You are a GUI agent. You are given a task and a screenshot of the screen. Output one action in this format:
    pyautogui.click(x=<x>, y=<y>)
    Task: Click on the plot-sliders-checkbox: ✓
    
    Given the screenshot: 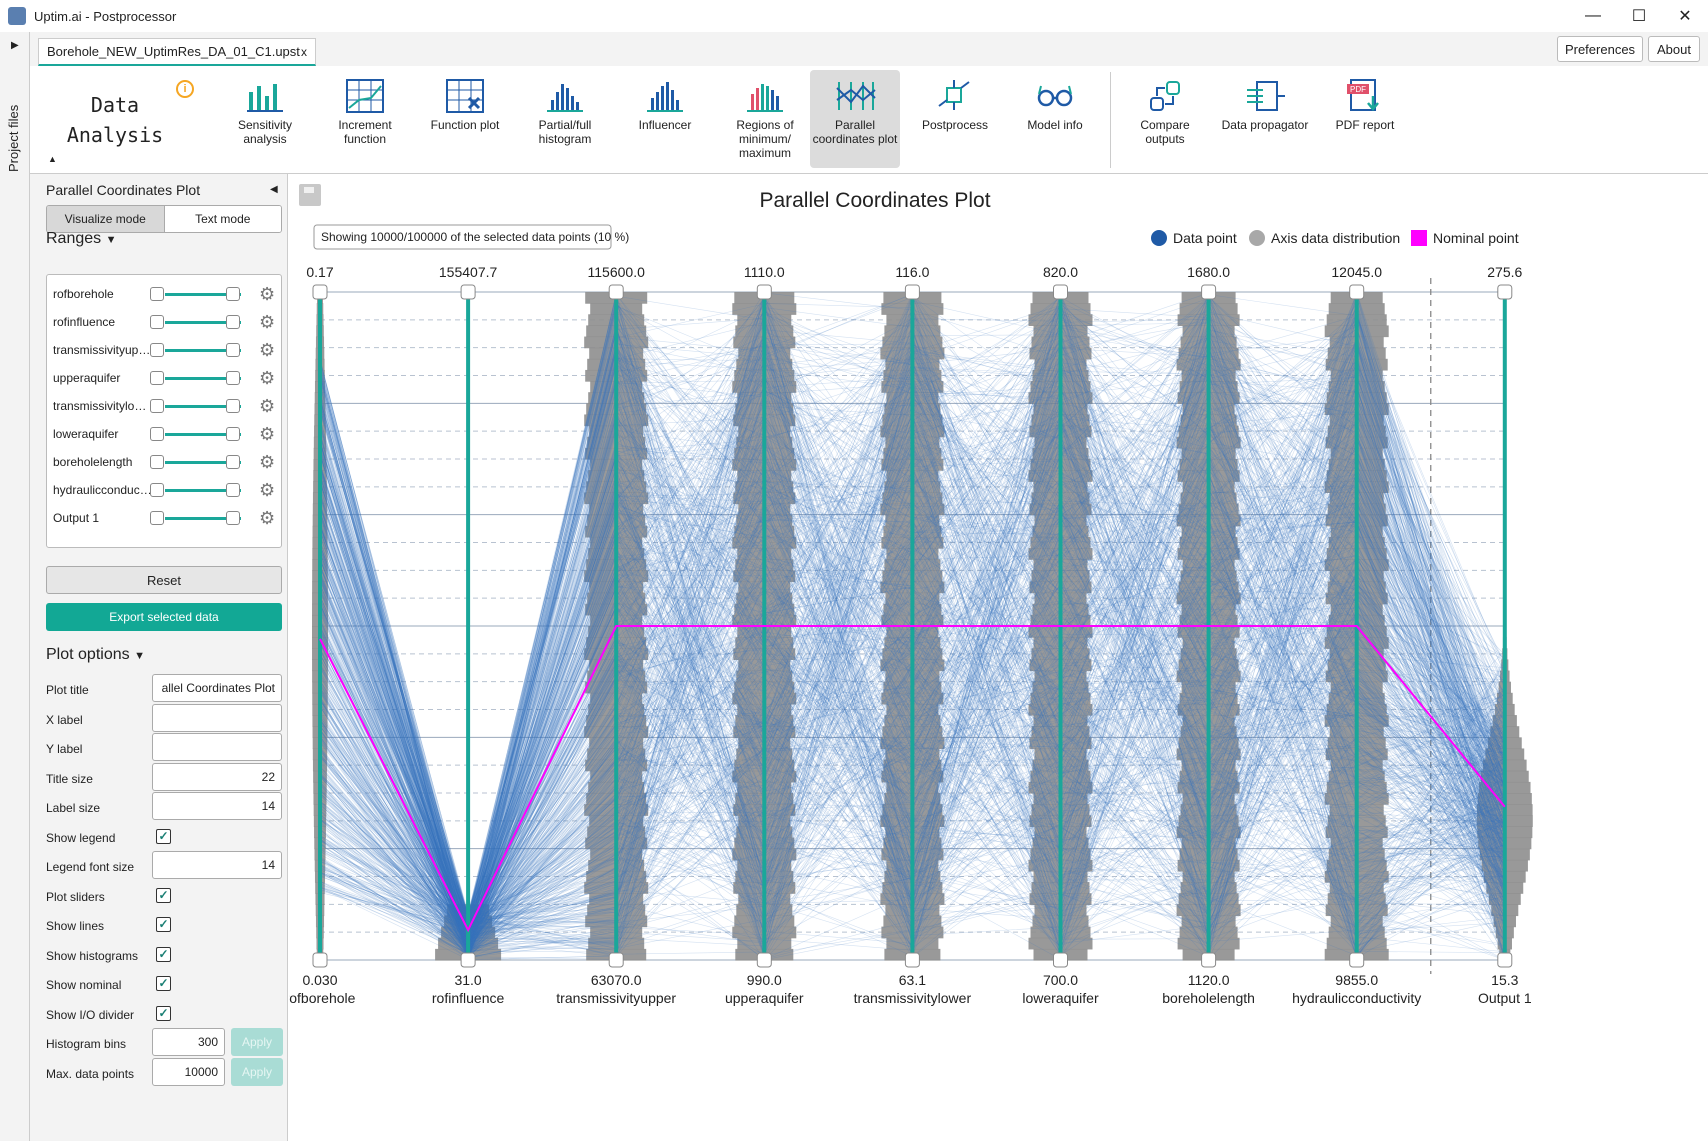 What is the action you would take?
    pyautogui.click(x=163, y=895)
    